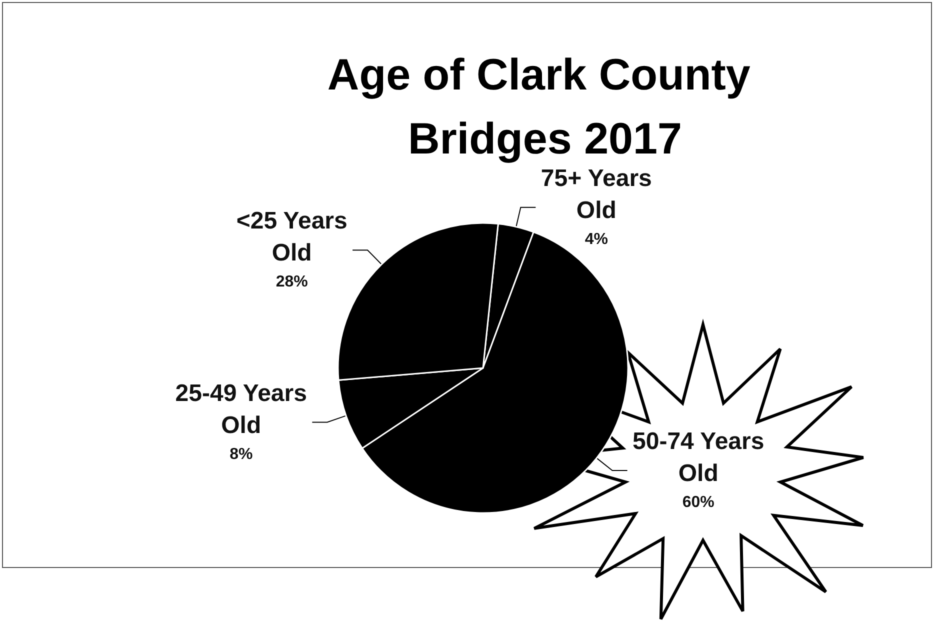 Image resolution: width=936 pixels, height=632 pixels. Describe the element at coordinates (596, 194) in the screenshot. I see `slice-label: 75+ Years Old` at that location.